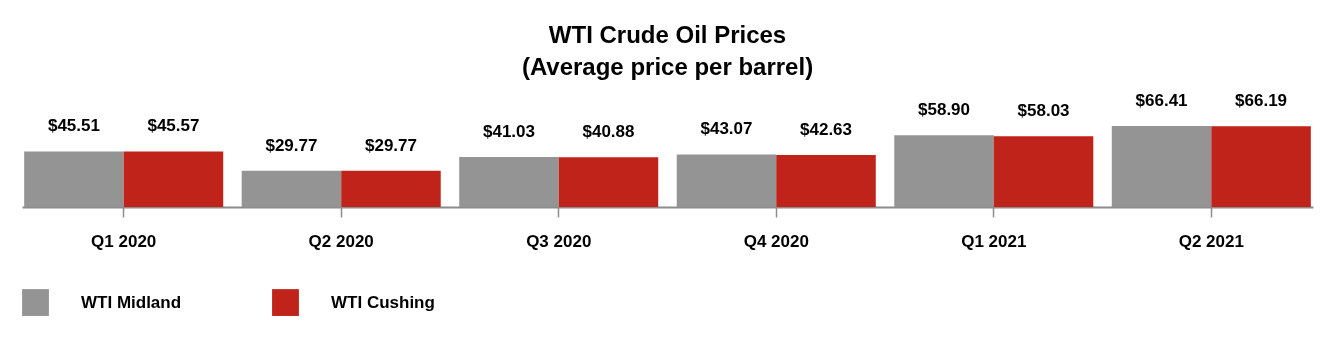 This screenshot has width=1344, height=340. What do you see at coordinates (994, 241) in the screenshot?
I see `x-tick-label: Q1 2021` at bounding box center [994, 241].